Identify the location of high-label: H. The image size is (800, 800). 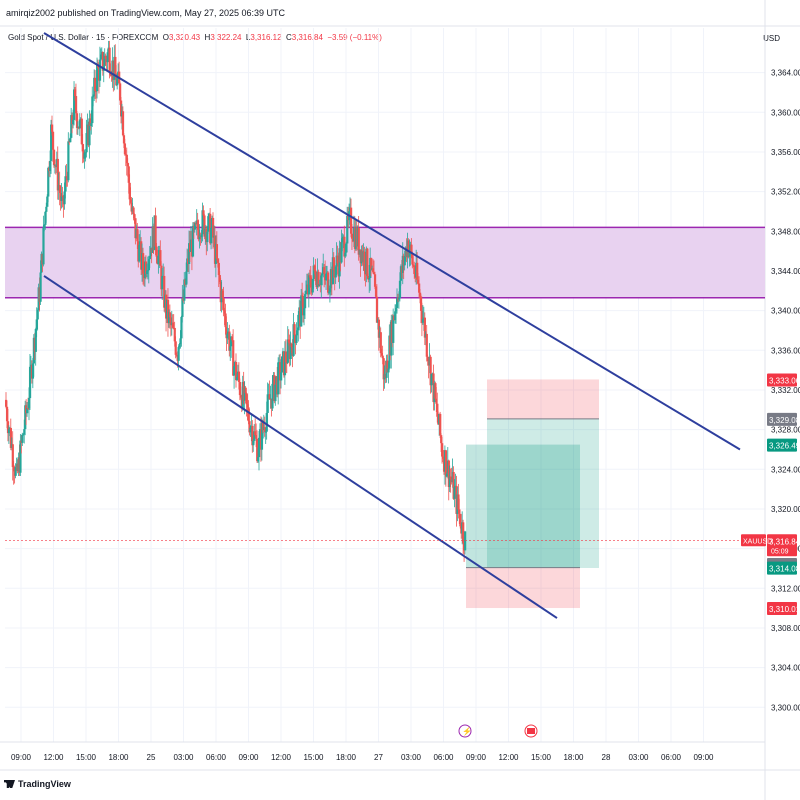
(207, 37).